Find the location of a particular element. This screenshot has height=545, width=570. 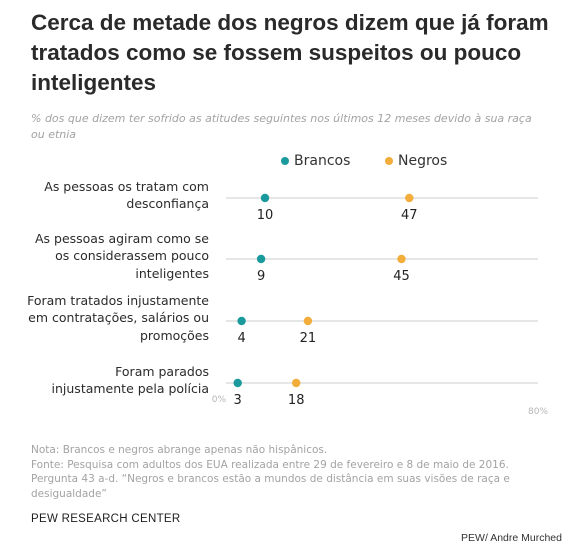

category-label-line: As pessoas os tratam com is located at coordinates (126, 186).